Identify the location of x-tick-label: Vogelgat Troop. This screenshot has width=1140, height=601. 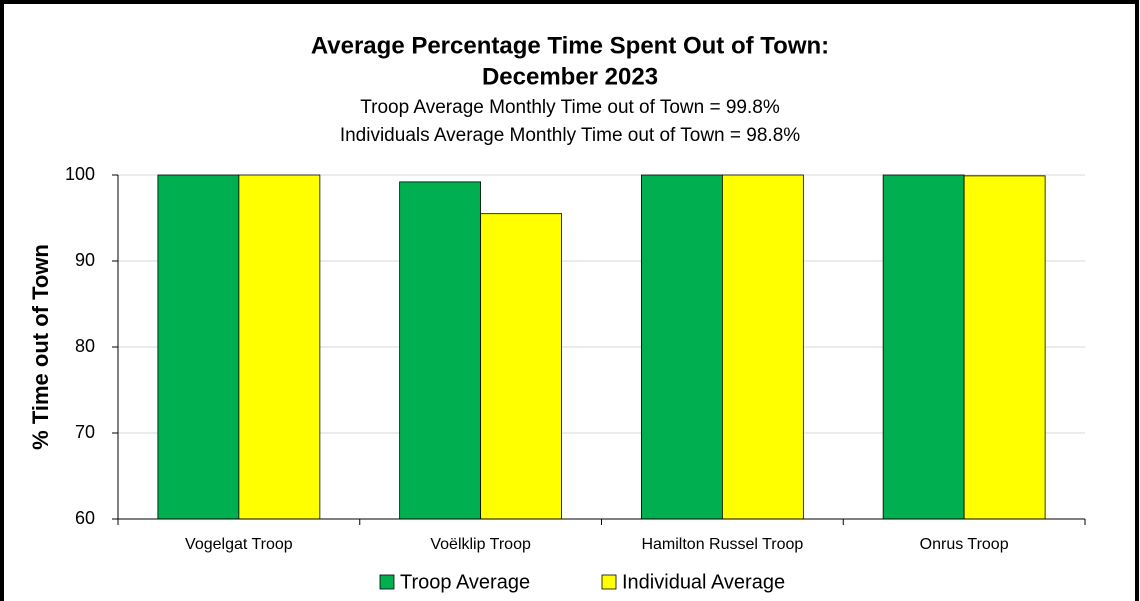
(239, 544).